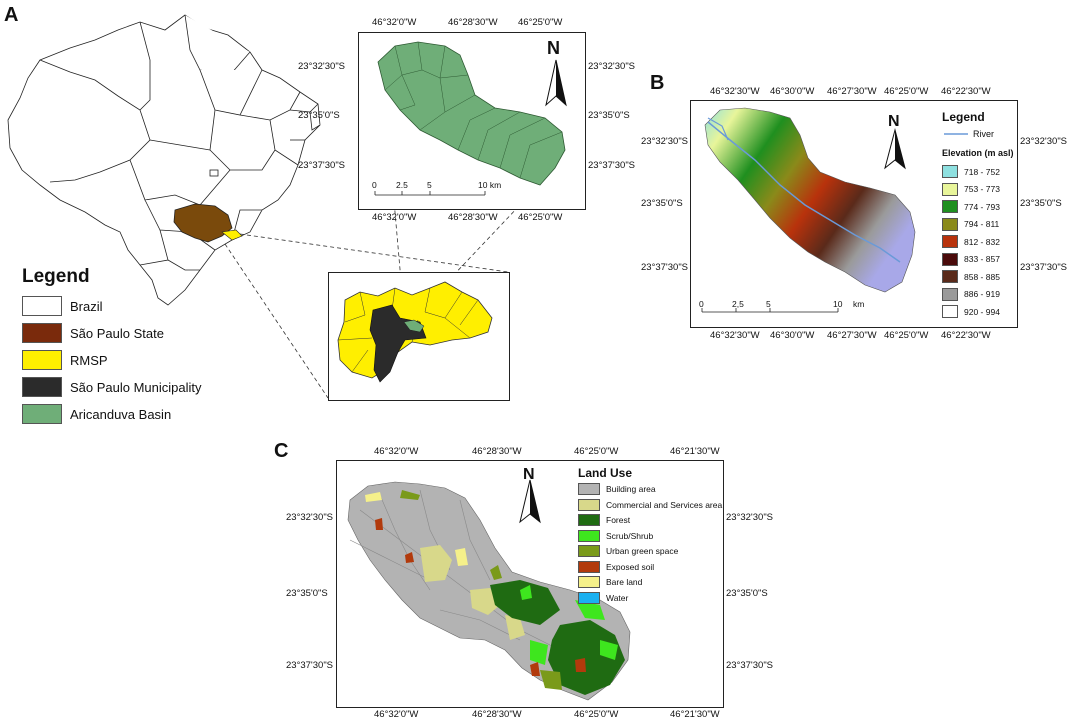 This screenshot has width=1072, height=721. What do you see at coordinates (982, 189) in the screenshot?
I see `elevation-label: 753 - 773` at bounding box center [982, 189].